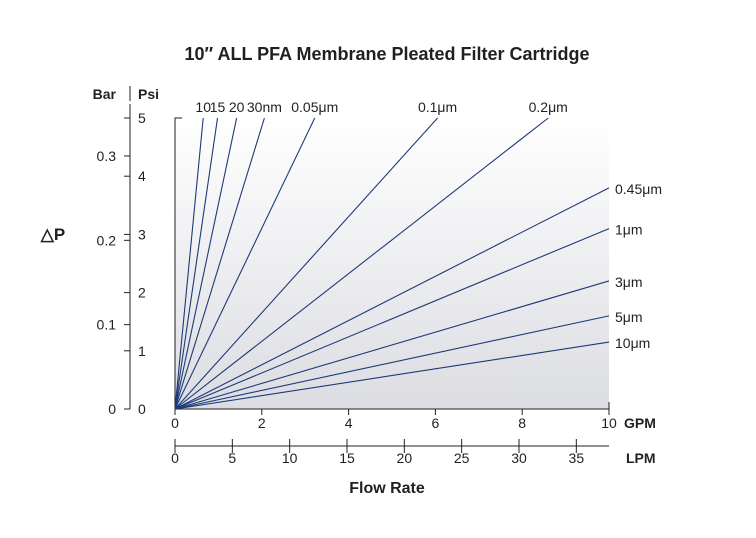 Image resolution: width=756 pixels, height=538 pixels. What do you see at coordinates (462, 458) in the screenshot?
I see `lpm-tick-label: 25` at bounding box center [462, 458].